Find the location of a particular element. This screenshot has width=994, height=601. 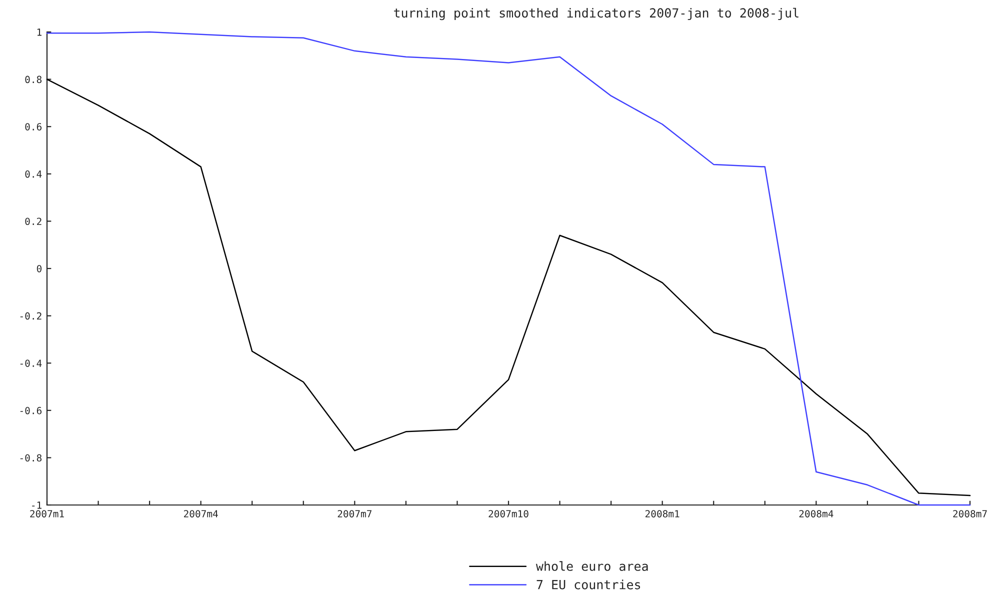

y-tick-label: 0.8 is located at coordinates (33, 80).